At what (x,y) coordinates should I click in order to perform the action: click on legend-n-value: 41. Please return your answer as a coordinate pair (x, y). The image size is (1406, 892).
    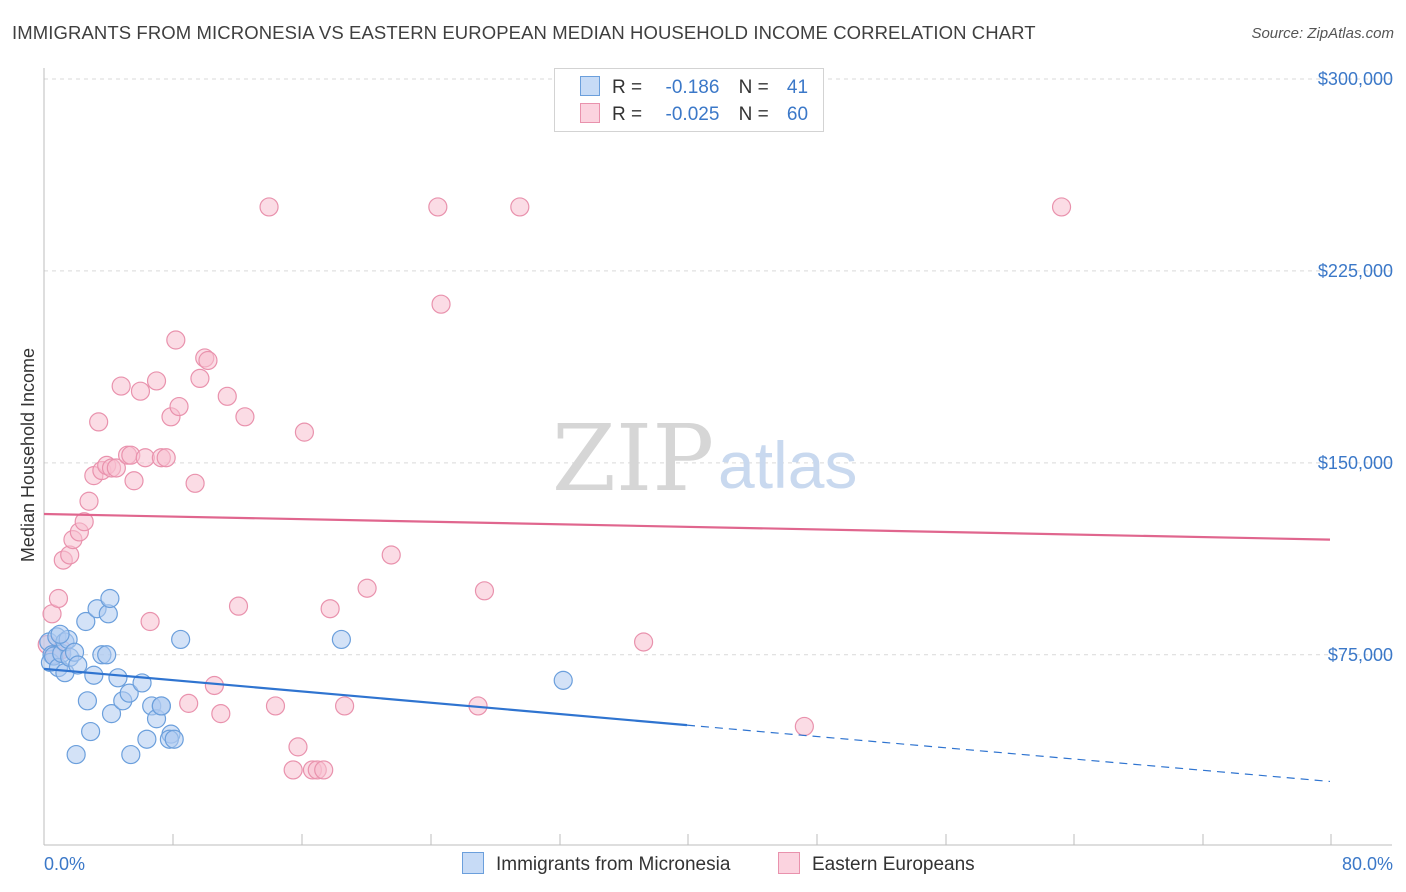
    Looking at the image, I should click on (797, 87).